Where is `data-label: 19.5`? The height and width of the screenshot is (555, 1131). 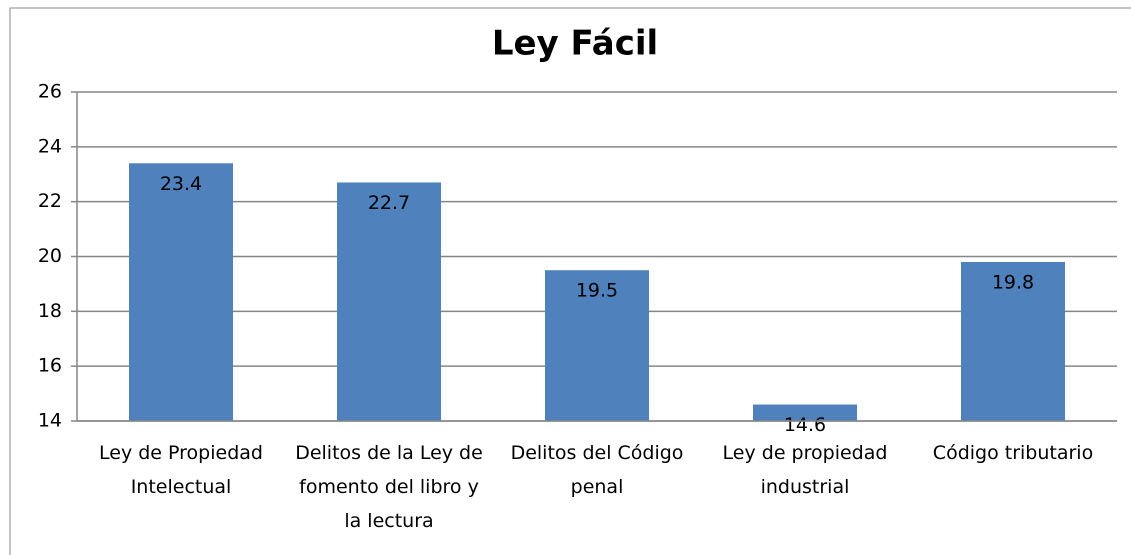
data-label: 19.5 is located at coordinates (597, 291).